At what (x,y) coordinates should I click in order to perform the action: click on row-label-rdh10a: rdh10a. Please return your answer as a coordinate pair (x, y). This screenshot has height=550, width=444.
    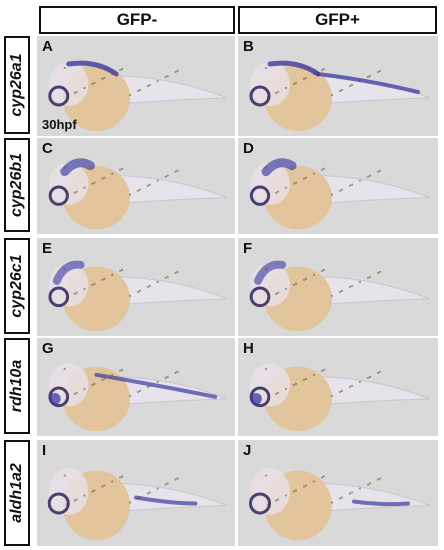
    Looking at the image, I should click on (17, 386).